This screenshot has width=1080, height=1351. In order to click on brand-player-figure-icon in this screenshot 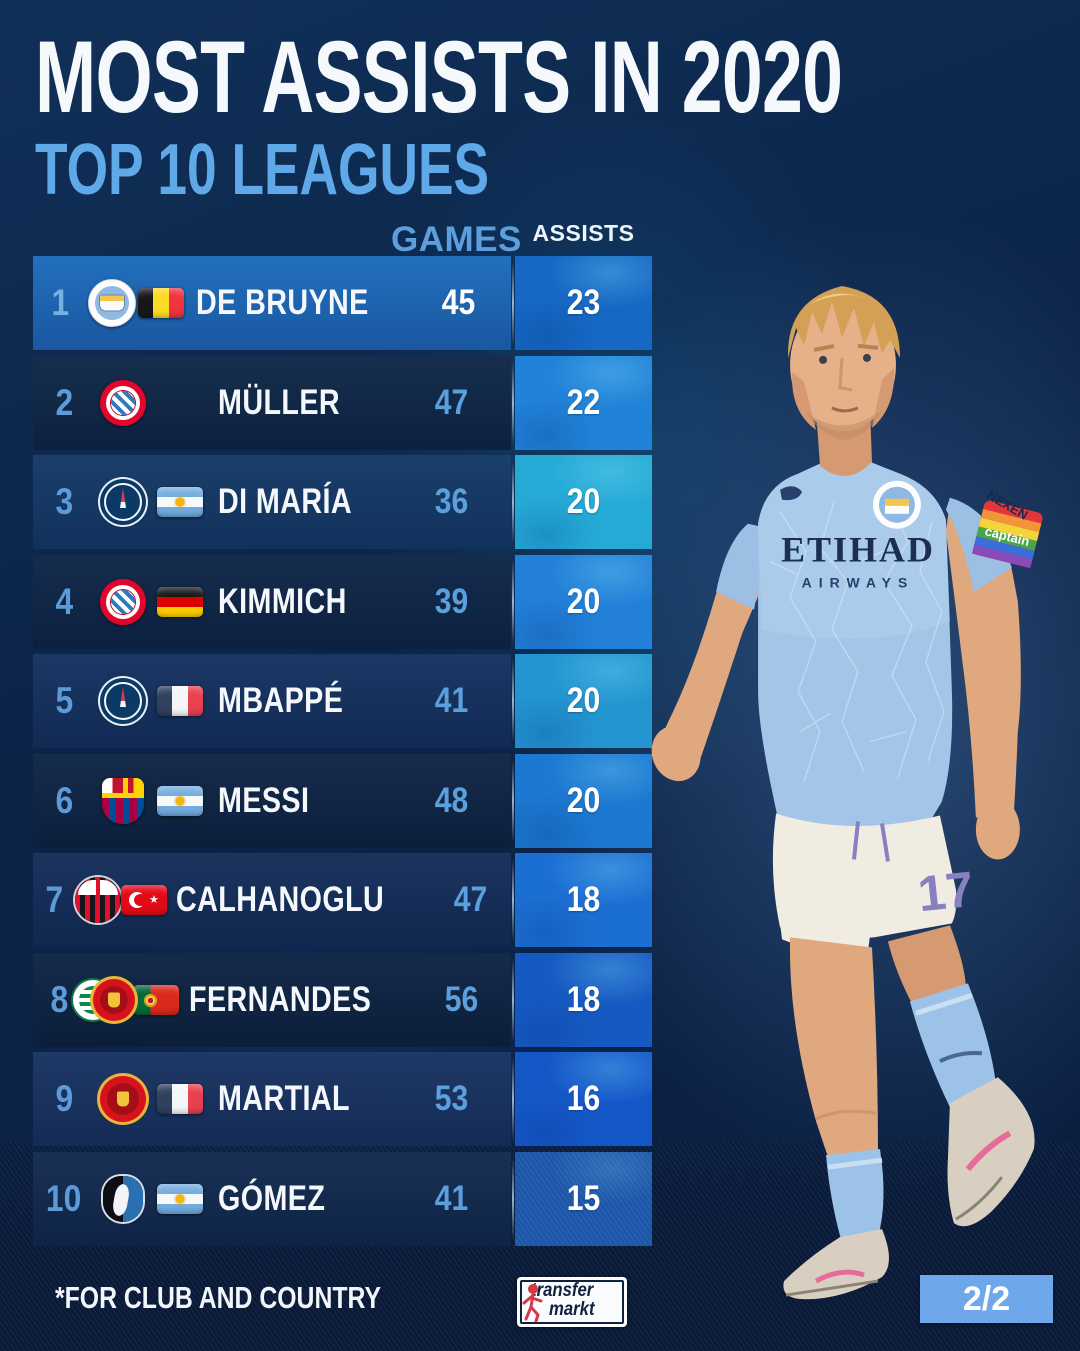, I will do `click(532, 1303)`.